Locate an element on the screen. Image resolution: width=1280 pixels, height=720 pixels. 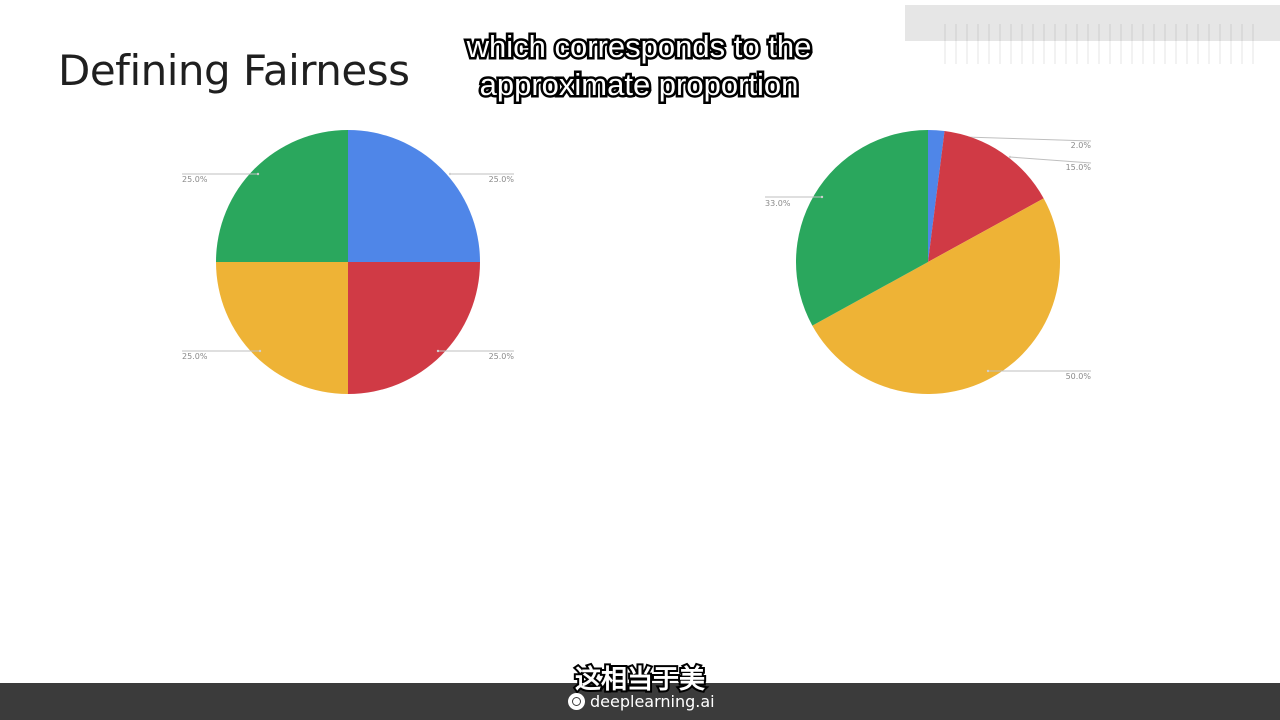
brand: deeplearning.ai is located at coordinates (641, 701).